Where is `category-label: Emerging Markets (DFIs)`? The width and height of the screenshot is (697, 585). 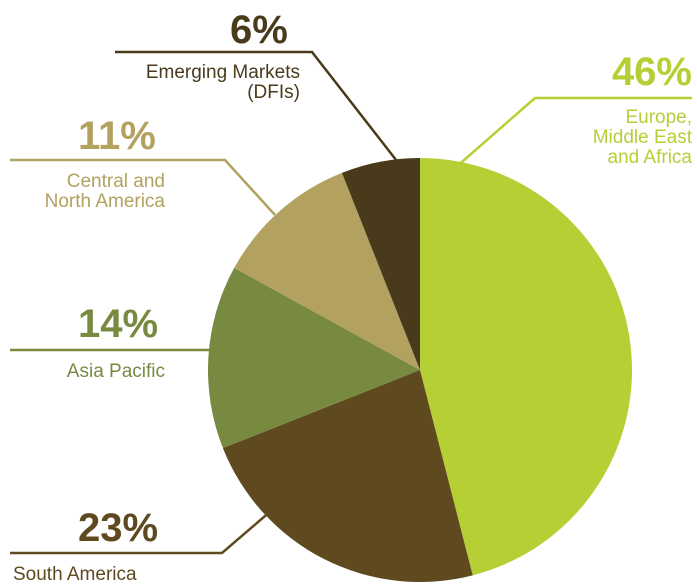 category-label: Emerging Markets (DFIs) is located at coordinates (222, 82).